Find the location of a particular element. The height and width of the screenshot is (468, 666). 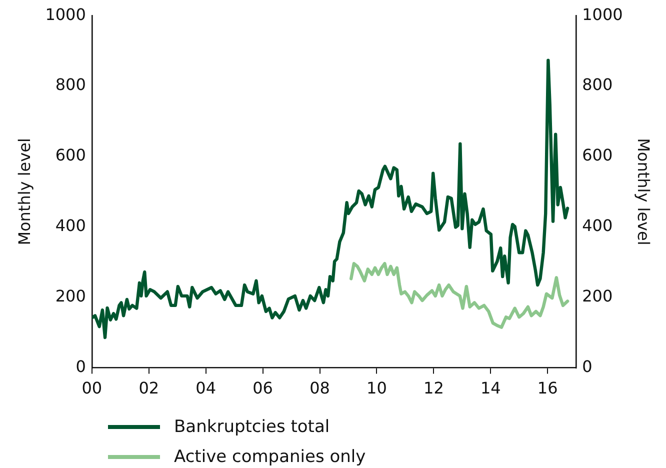

y-tick-label: 200 is located at coordinates (70, 296).